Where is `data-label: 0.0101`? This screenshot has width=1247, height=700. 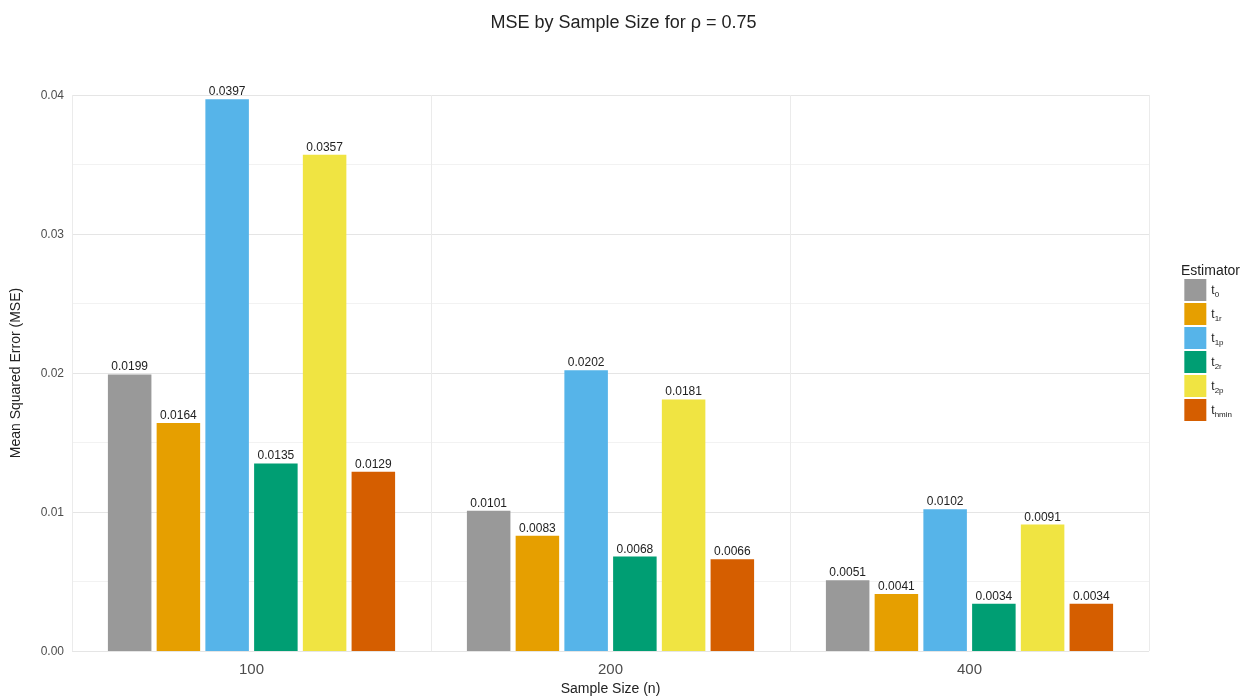
data-label: 0.0101 is located at coordinates (489, 502).